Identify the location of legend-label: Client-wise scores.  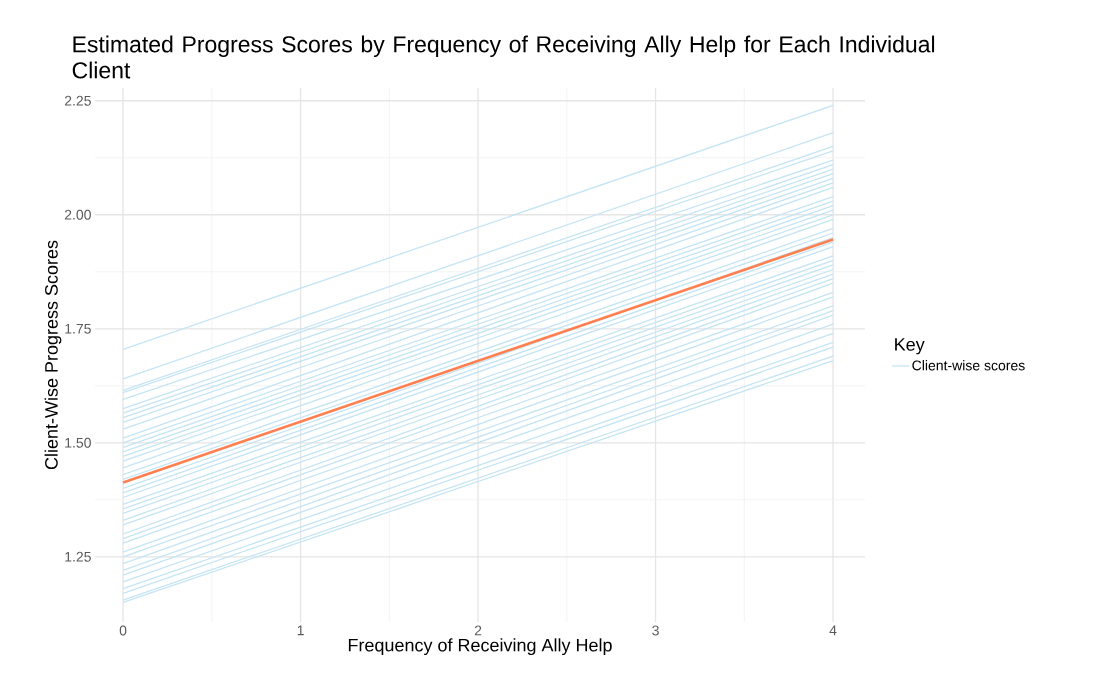
(968, 365).